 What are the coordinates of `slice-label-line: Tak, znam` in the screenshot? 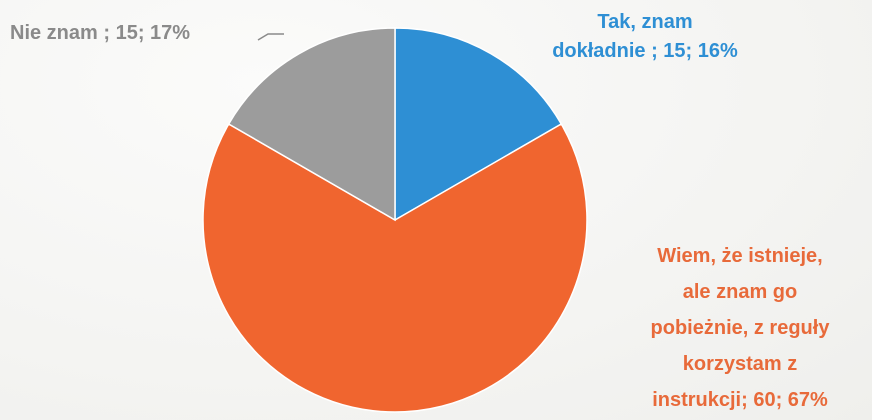 It's located at (644, 22).